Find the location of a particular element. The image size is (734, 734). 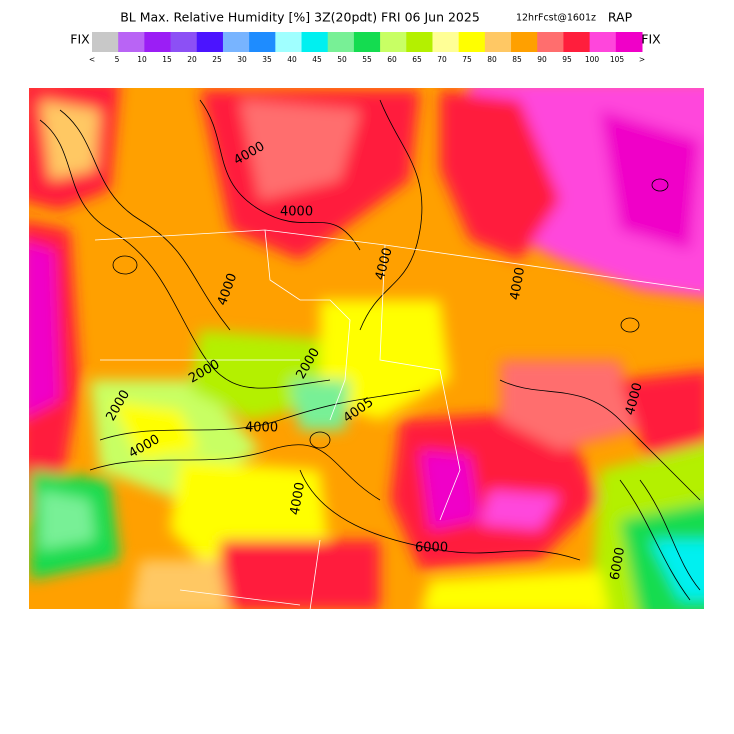

color-bar-tick-label: 5 is located at coordinates (117, 59).